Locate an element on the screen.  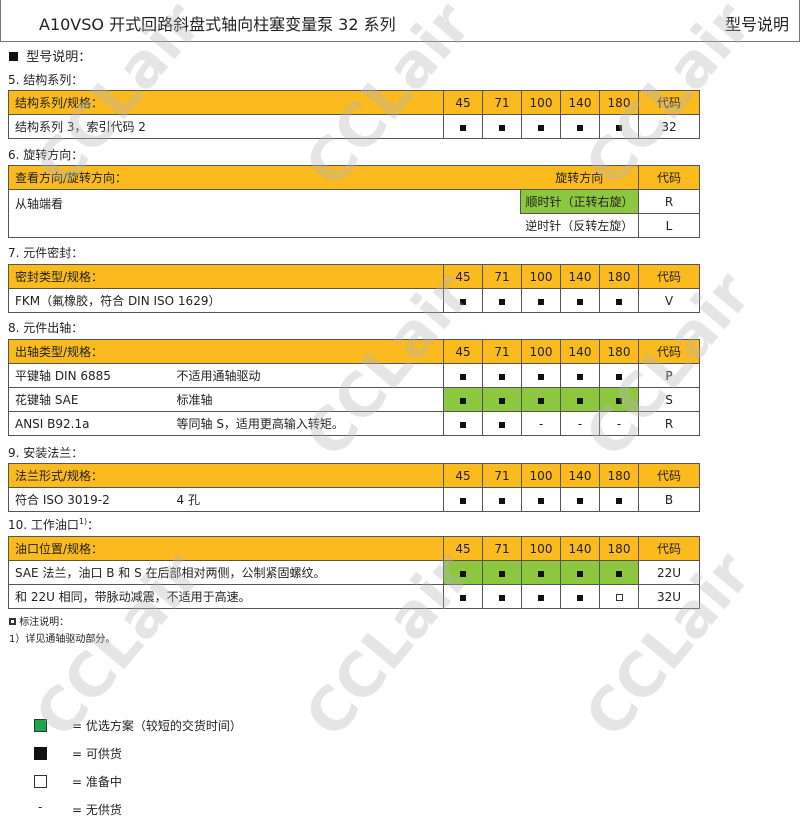
notes-title: 标注说明： is located at coordinates (39, 620).